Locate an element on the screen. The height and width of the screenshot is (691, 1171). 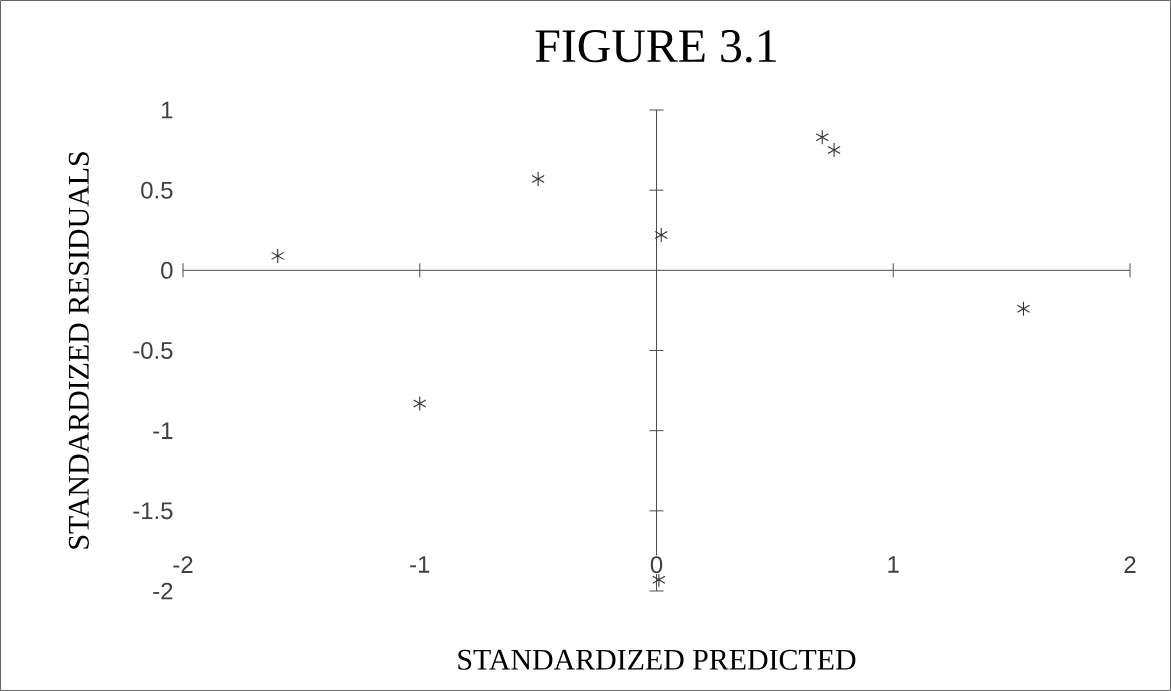
x-tick-label: 2 is located at coordinates (1130, 564).